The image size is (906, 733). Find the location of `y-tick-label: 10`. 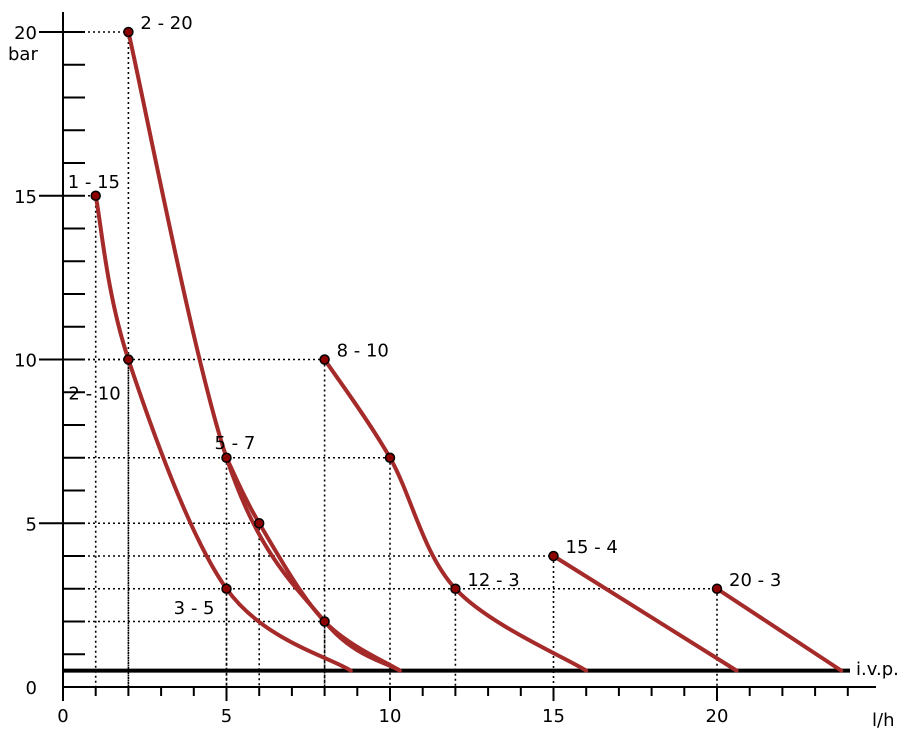

y-tick-label: 10 is located at coordinates (25, 361).